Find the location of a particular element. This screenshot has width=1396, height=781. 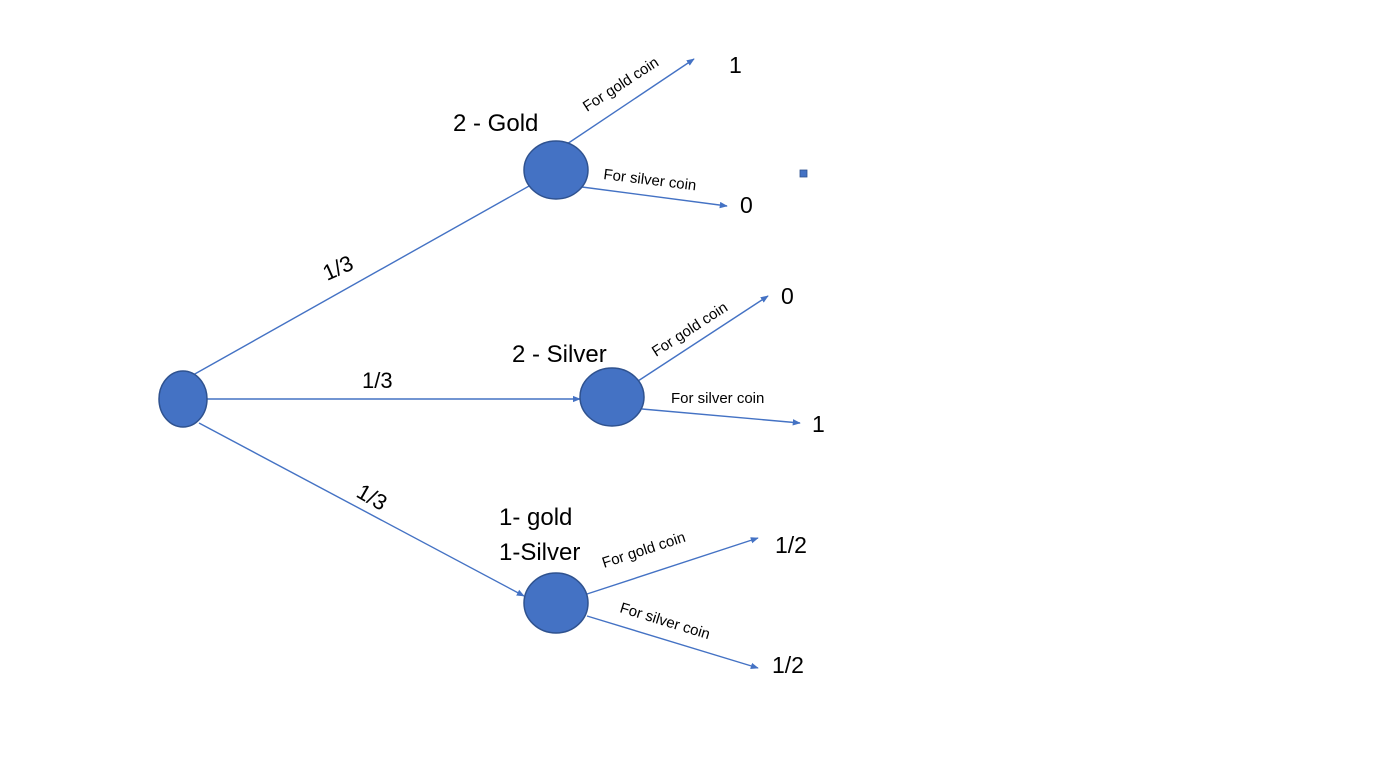

node-two-silver is located at coordinates (612, 397).